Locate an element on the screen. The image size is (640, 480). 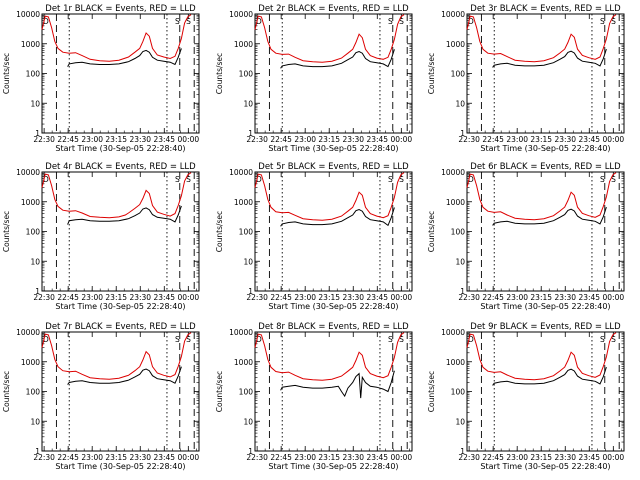
panel-title: Det 7r BLACK = Events, RED = LLD is located at coordinates (120, 327).